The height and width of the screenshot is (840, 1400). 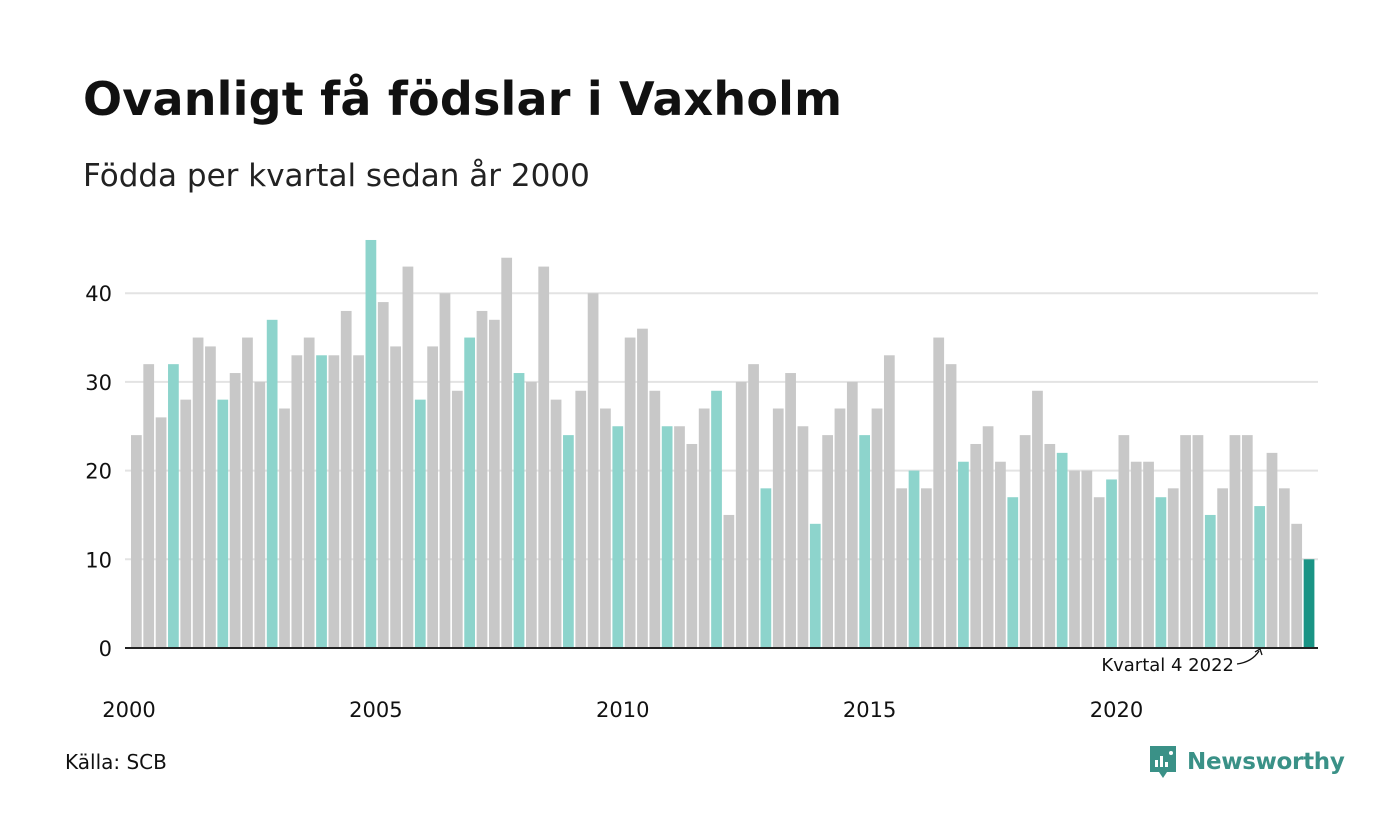 I want to click on newsworthy-logo-icon, so click(x=1163, y=762).